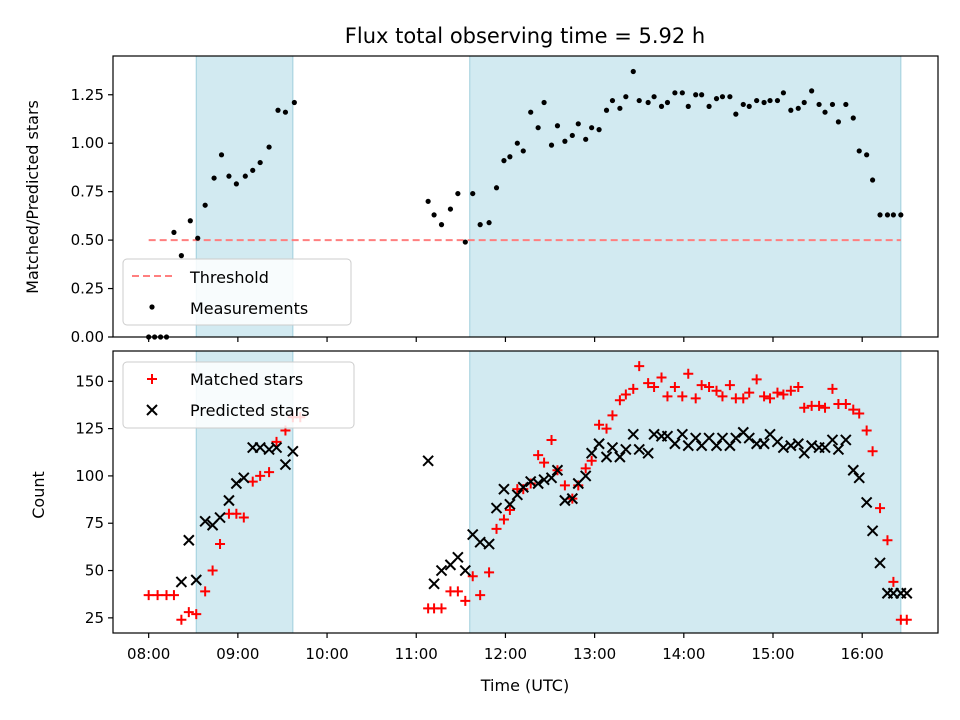 The width and height of the screenshot is (960, 720). What do you see at coordinates (250, 410) in the screenshot?
I see `legend-label: Predicted stars` at bounding box center [250, 410].